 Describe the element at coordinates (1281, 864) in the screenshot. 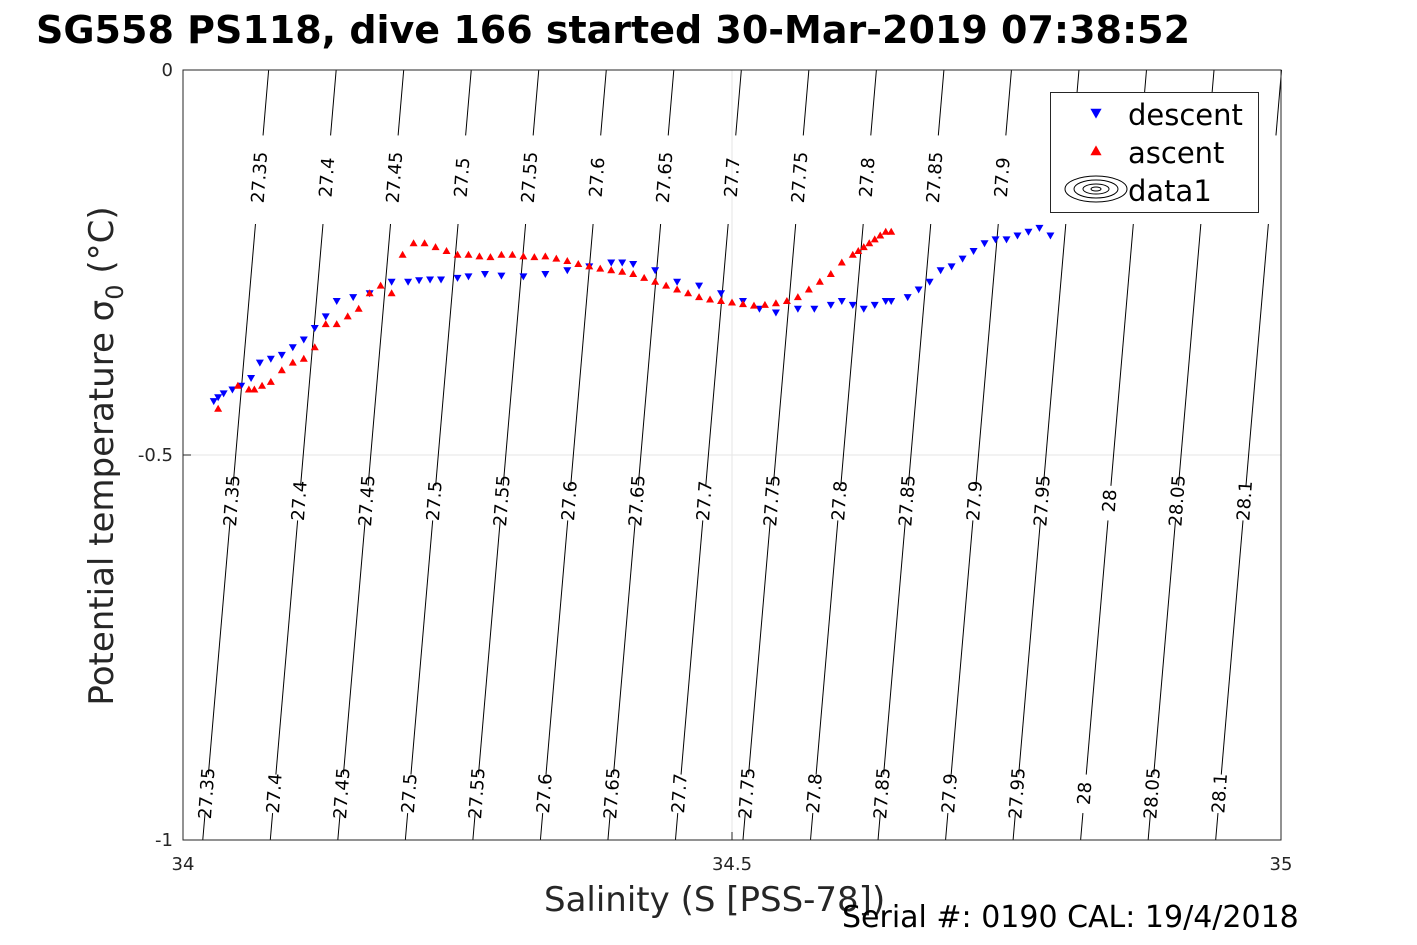

I see `x-tick-label: 35` at that location.